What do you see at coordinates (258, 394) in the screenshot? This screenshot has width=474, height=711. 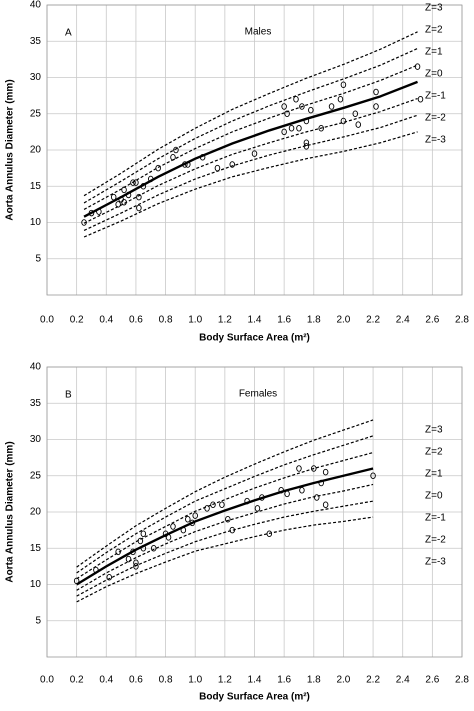 I see `chart-title: Females` at bounding box center [258, 394].